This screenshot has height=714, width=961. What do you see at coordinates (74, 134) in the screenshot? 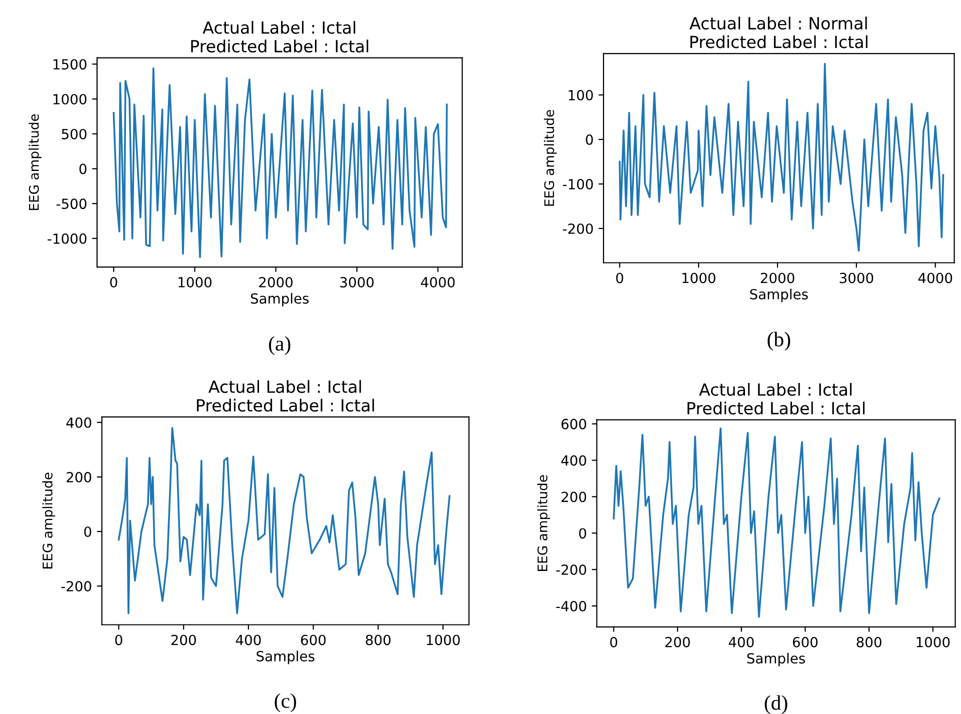
I see `y-tick-label: 500` at bounding box center [74, 134].